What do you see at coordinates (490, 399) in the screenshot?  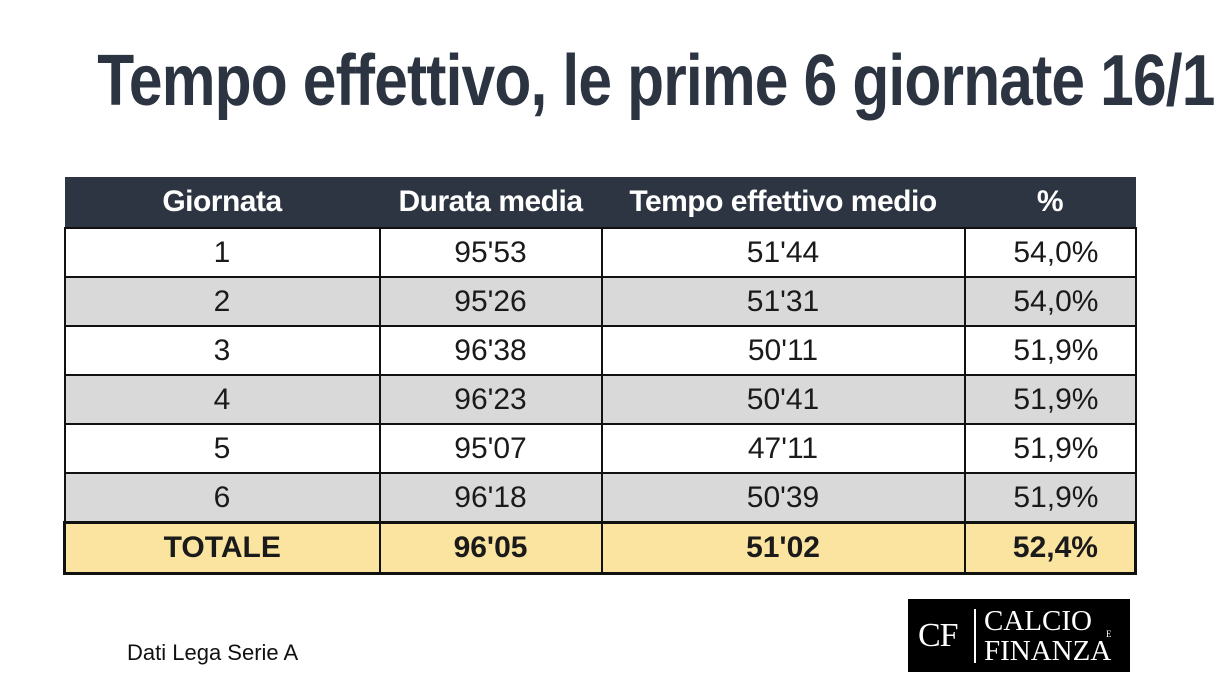 I see `cell-durata: 96'23` at bounding box center [490, 399].